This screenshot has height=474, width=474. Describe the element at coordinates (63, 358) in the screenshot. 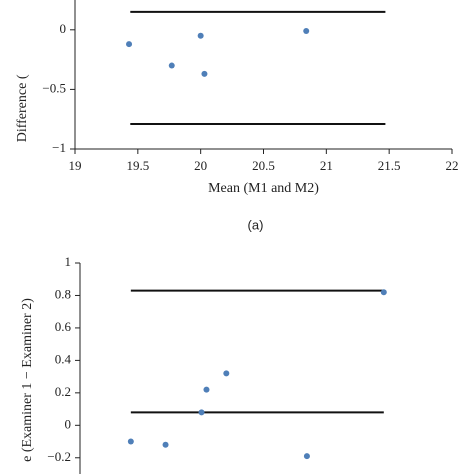

I see `y-tick-label: 0.4` at that location.